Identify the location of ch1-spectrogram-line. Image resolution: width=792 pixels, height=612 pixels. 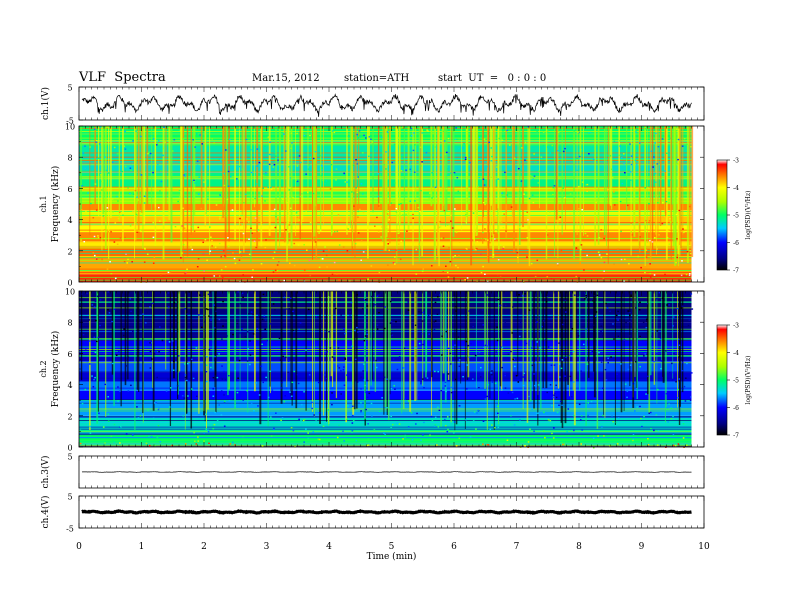
(385, 263).